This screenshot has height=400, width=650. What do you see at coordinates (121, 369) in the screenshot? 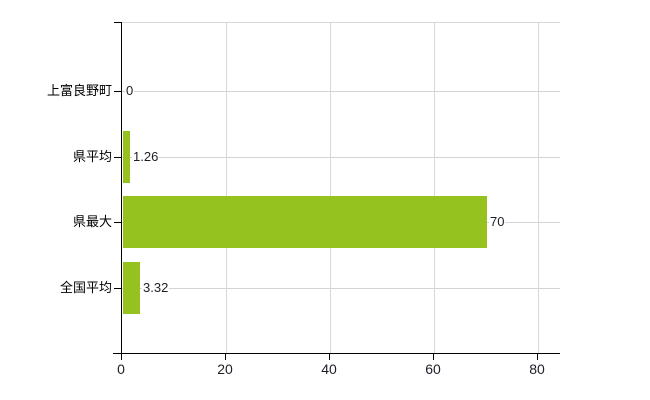
I see `x-tick-label: 0` at bounding box center [121, 369].